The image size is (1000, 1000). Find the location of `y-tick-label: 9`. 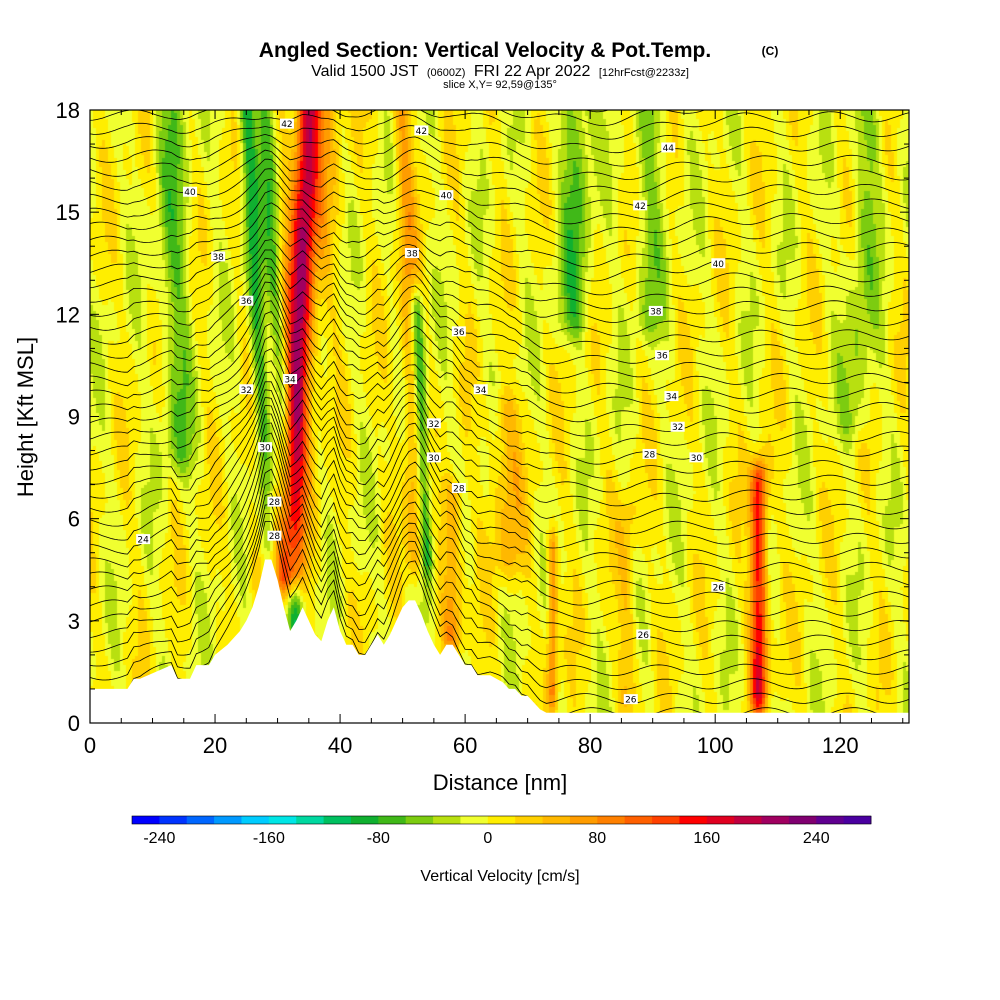

y-tick-label: 9 is located at coordinates (74, 417).